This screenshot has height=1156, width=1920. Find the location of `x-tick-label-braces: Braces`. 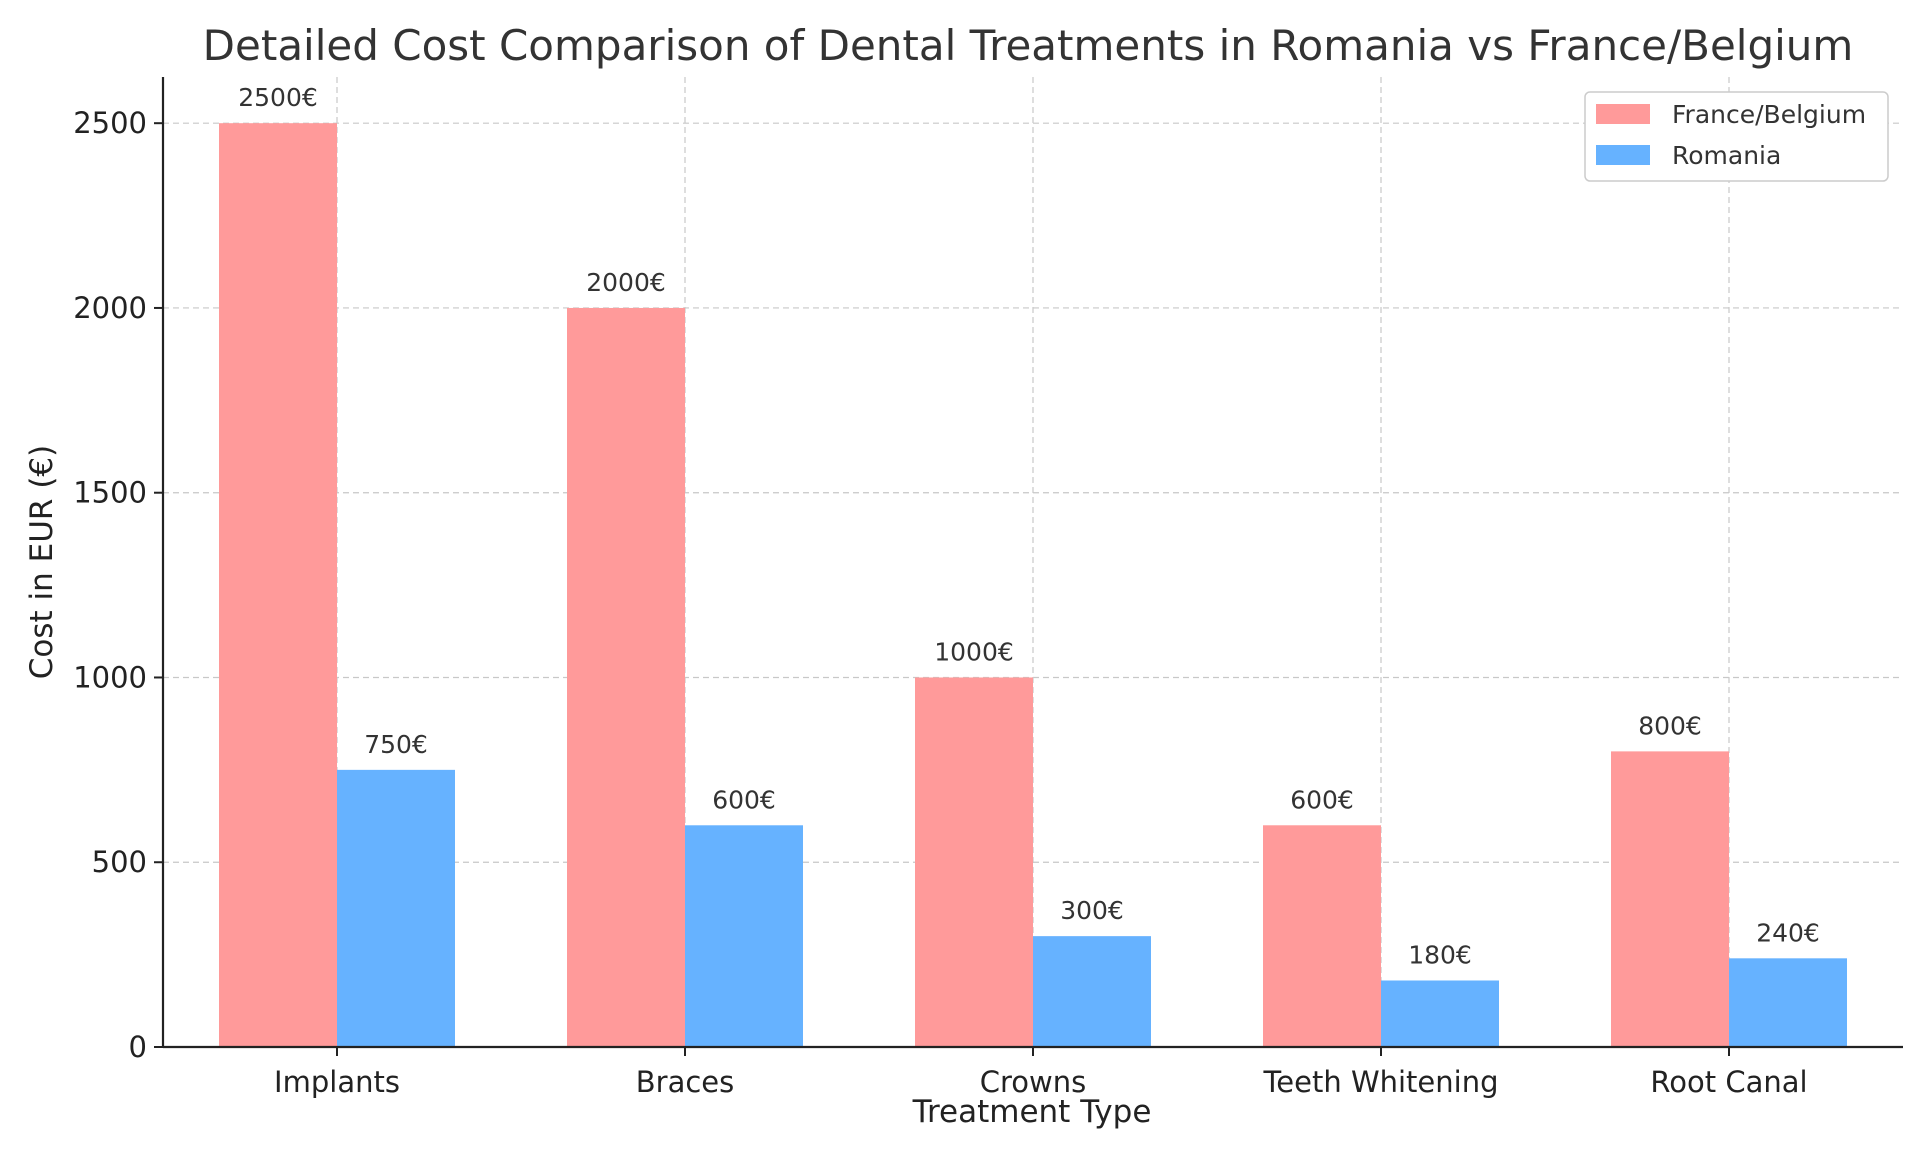

x-tick-label-braces: Braces is located at coordinates (685, 1082).